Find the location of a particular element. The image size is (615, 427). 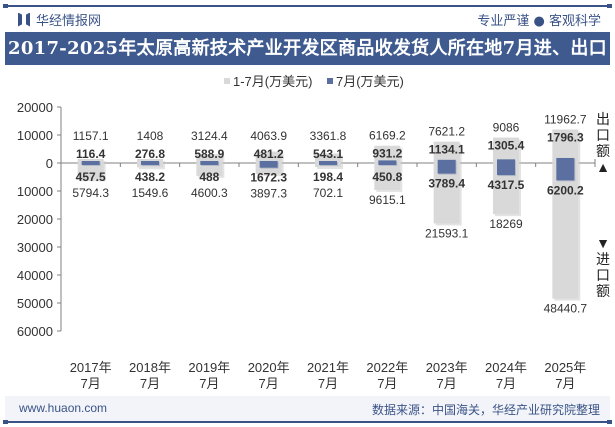

label-cumulative-export: 1408 is located at coordinates (150, 136).